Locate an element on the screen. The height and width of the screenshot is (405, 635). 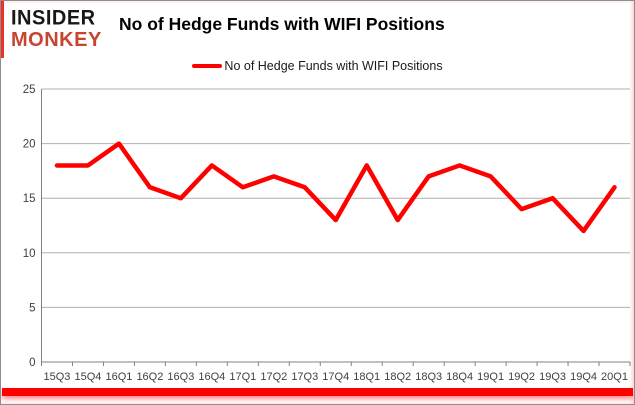
y-tick-label: 5 is located at coordinates (32, 308).